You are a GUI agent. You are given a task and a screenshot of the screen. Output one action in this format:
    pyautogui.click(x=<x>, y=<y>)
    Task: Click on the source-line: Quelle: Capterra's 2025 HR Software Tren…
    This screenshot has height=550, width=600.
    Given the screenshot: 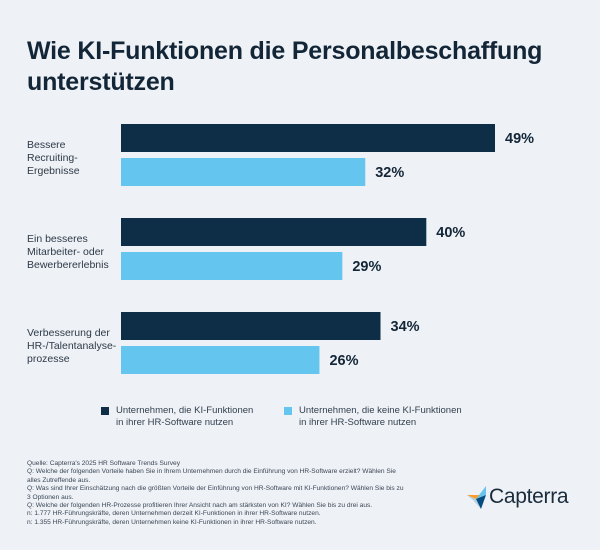 What is the action you would take?
    pyautogui.click(x=103, y=463)
    